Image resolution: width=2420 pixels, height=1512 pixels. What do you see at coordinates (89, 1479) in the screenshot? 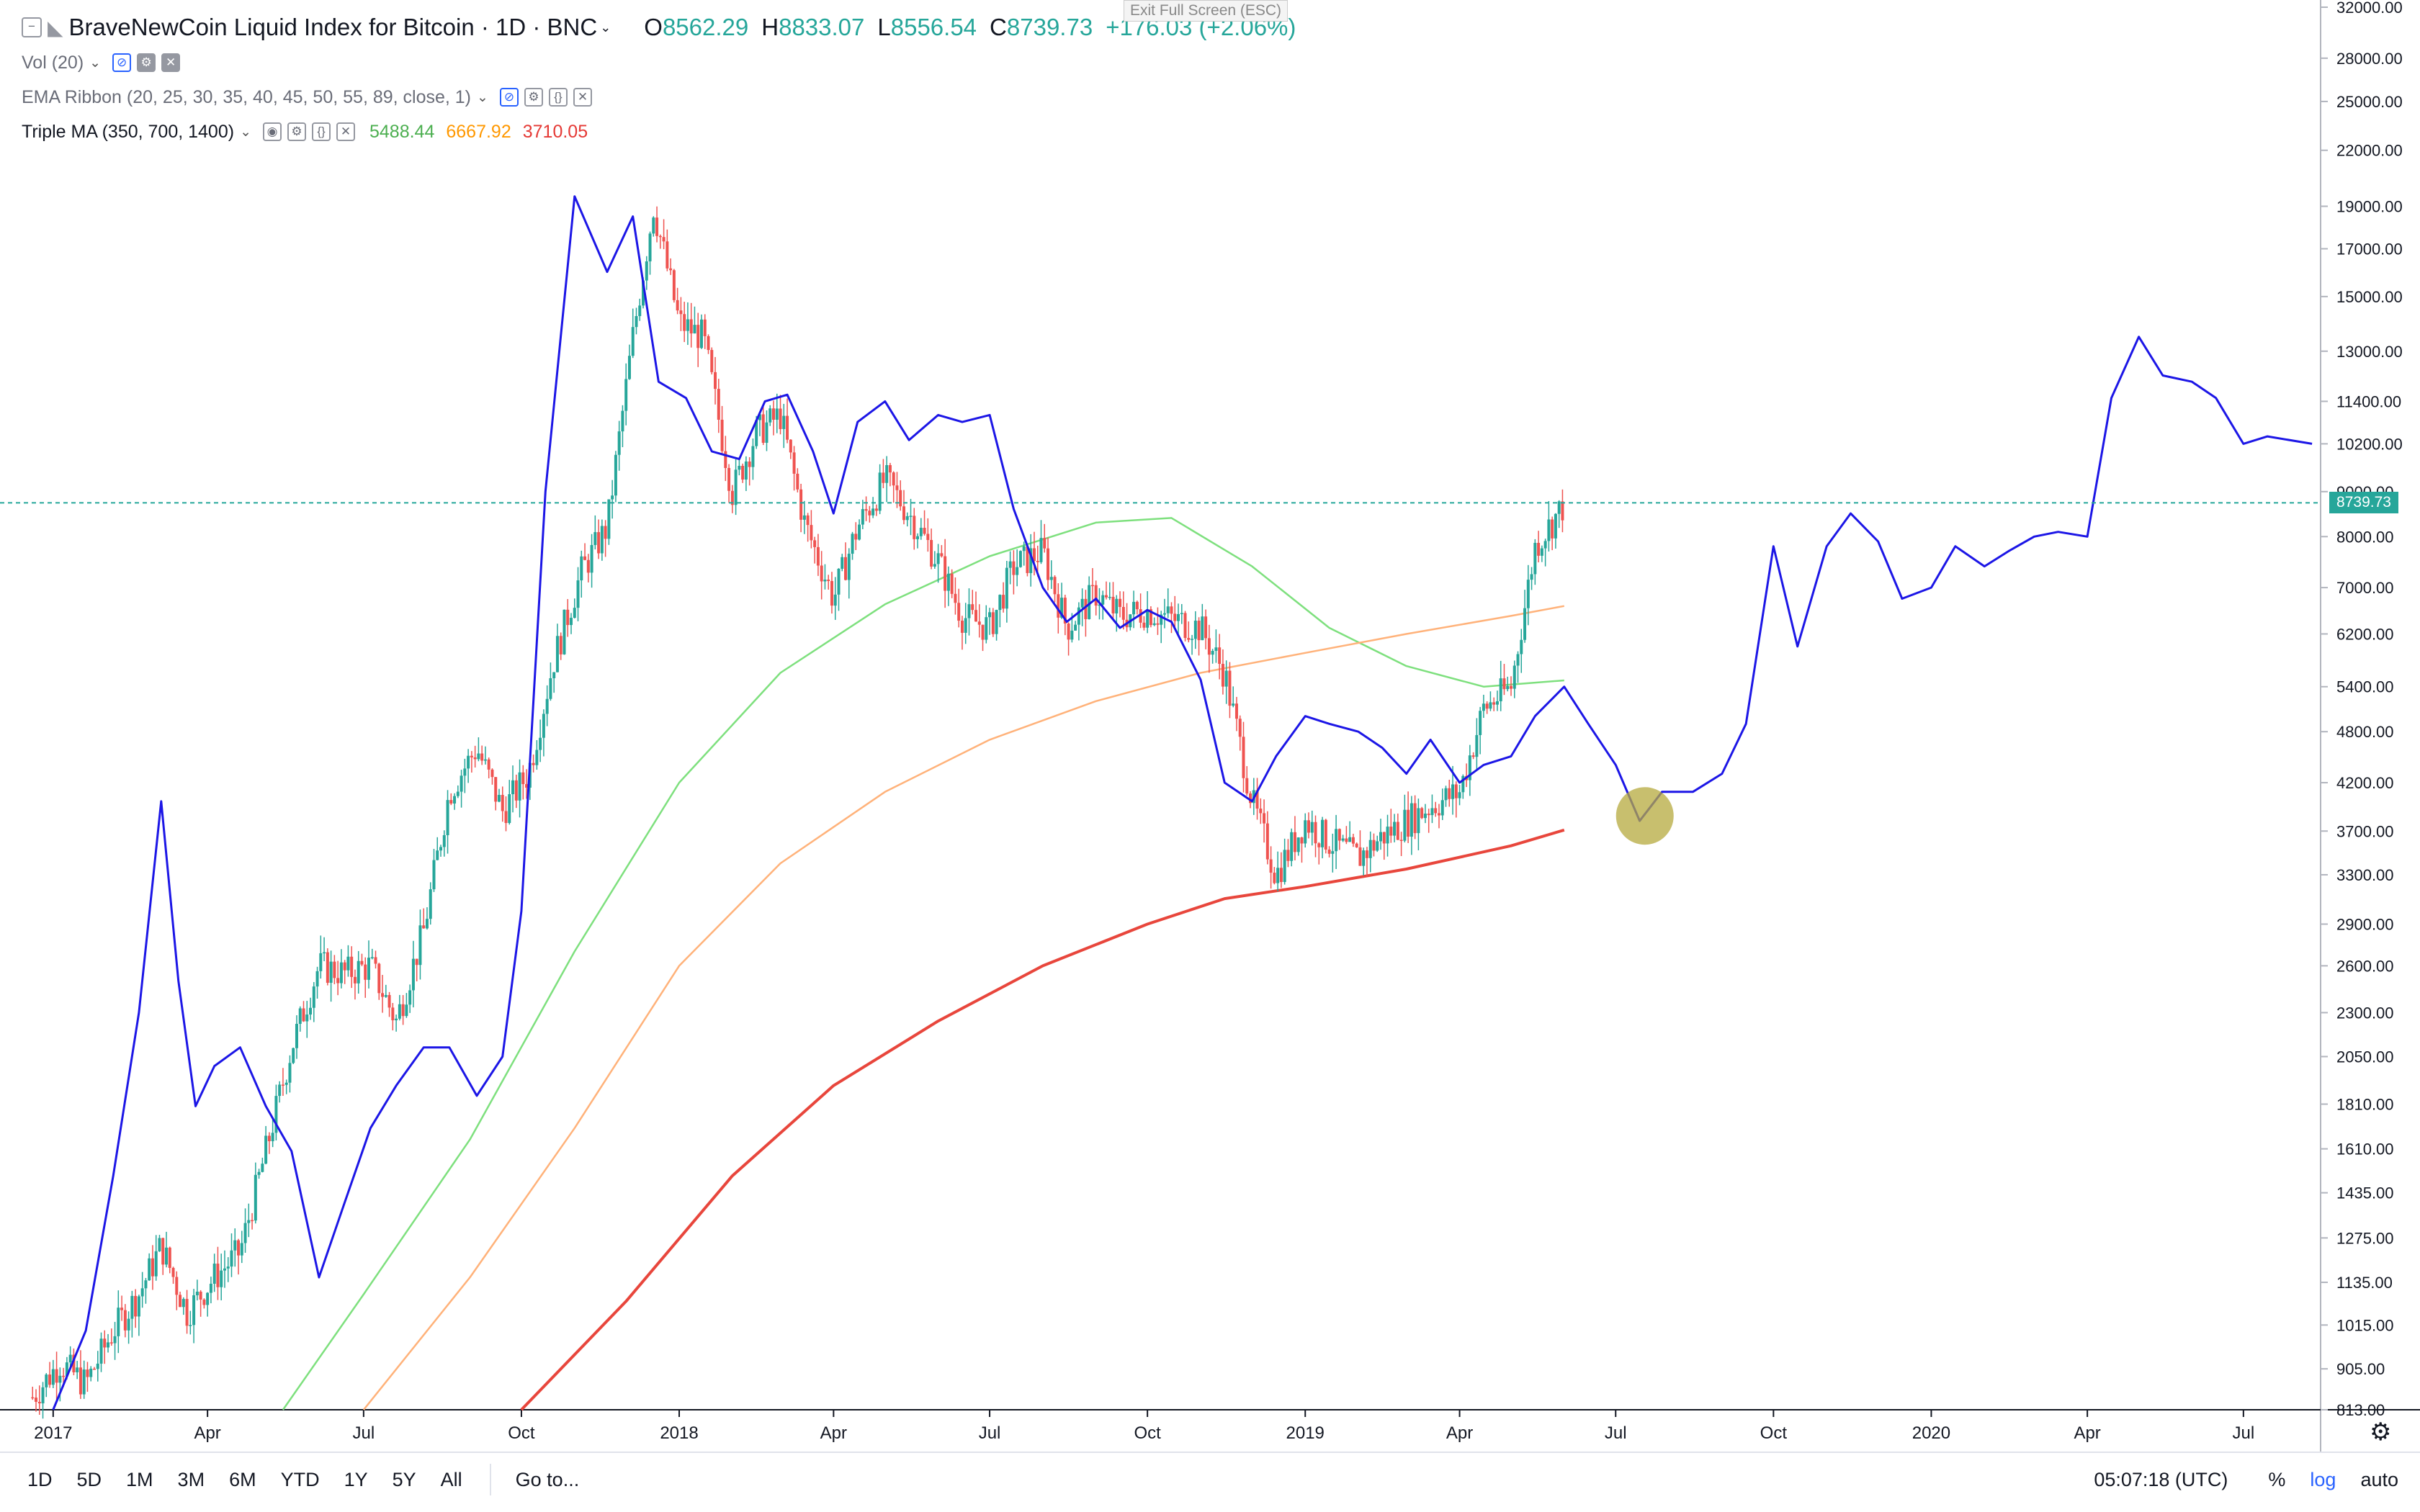
I see `range-5d: 5D` at bounding box center [89, 1479].